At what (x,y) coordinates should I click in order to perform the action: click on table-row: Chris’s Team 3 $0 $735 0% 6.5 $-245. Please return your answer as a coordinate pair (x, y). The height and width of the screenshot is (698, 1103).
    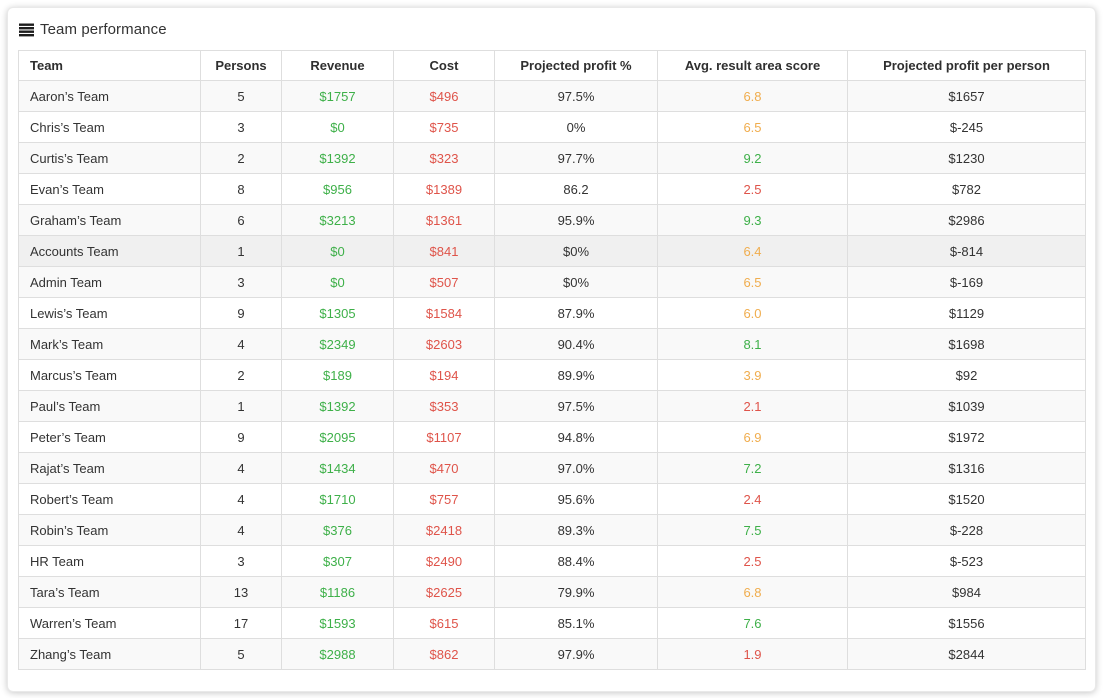
    Looking at the image, I should click on (552, 127).